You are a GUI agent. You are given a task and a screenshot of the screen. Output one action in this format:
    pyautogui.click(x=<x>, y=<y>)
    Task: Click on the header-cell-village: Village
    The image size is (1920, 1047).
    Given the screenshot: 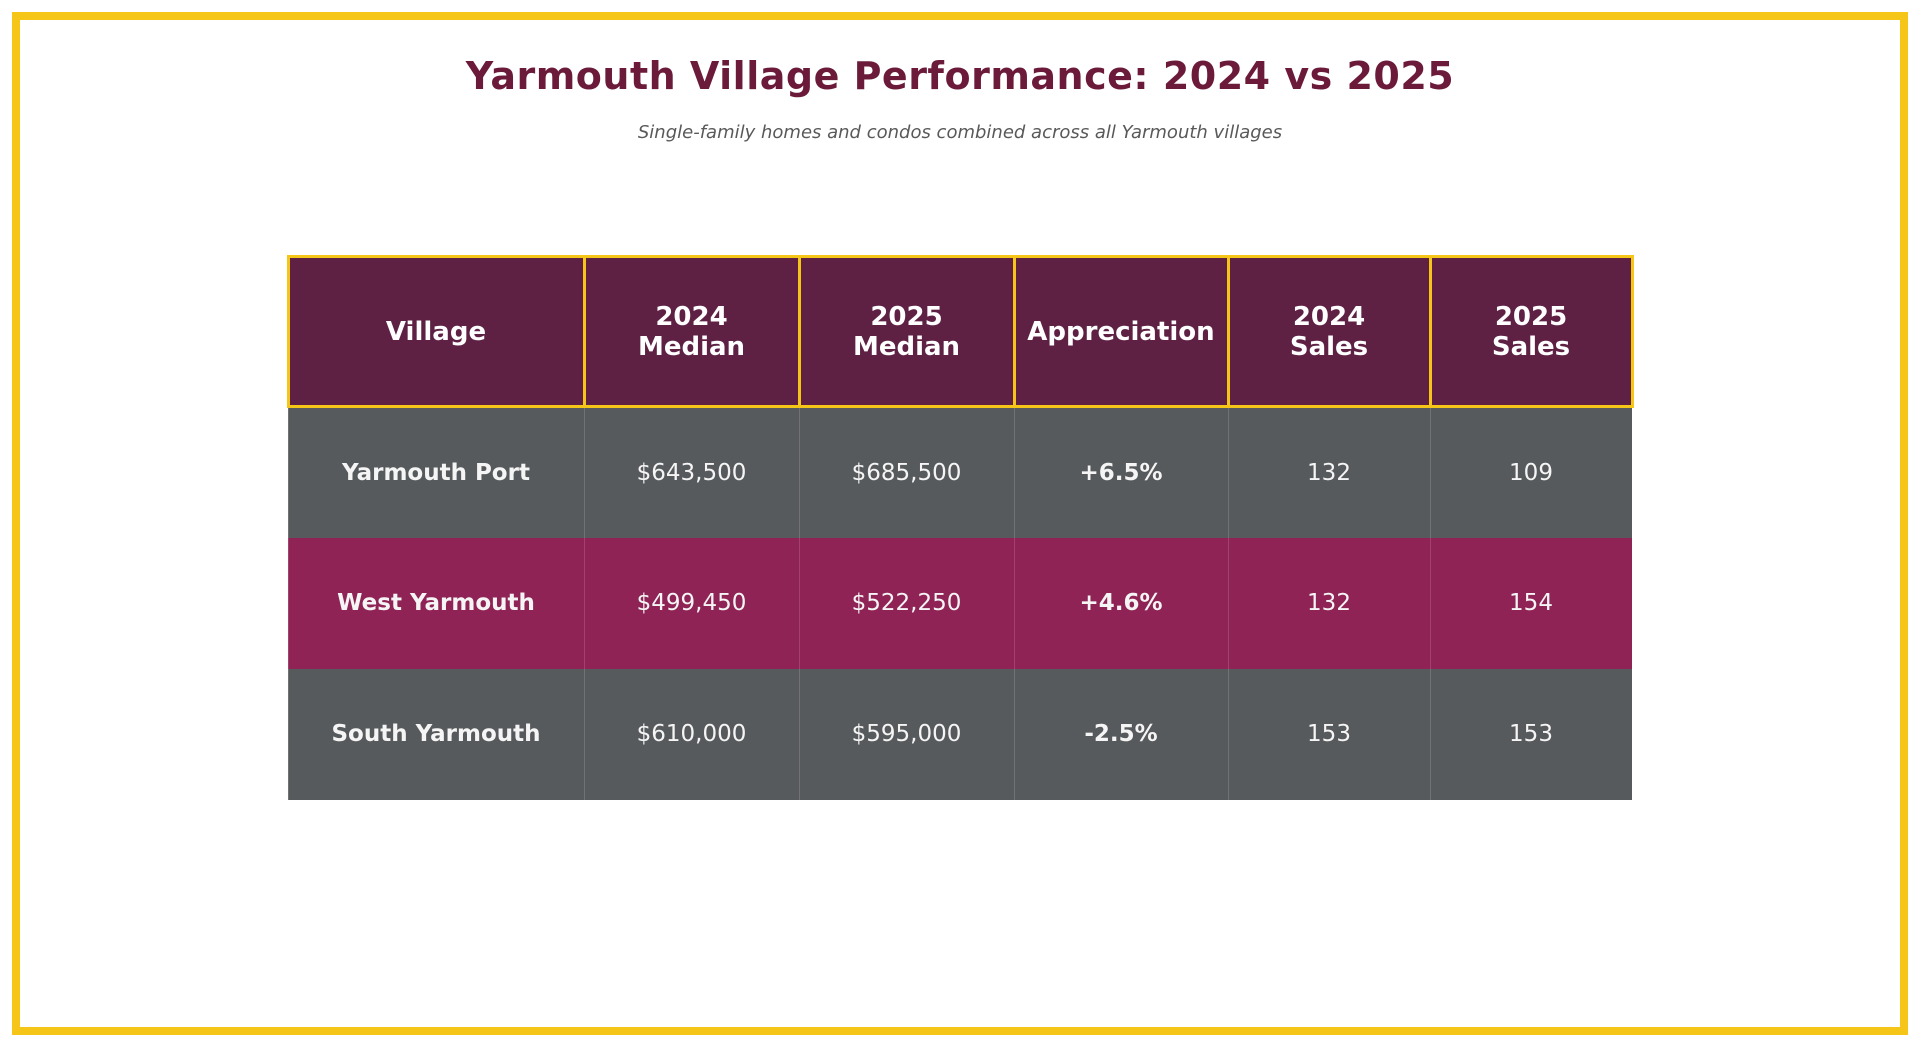 What is the action you would take?
    pyautogui.click(x=436, y=331)
    